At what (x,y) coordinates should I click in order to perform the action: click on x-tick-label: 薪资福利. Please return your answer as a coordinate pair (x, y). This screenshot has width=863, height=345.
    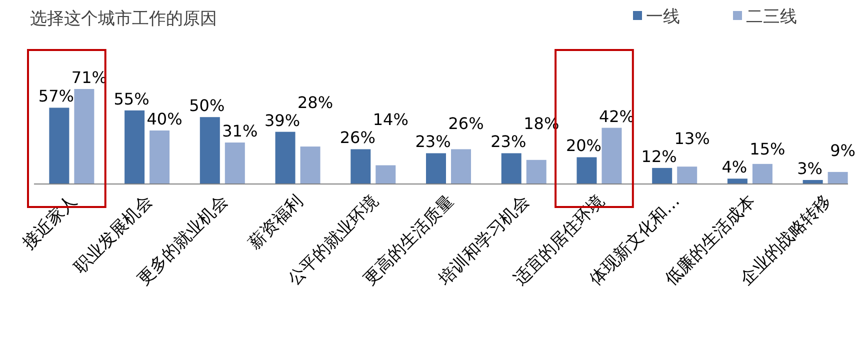
    Looking at the image, I should click on (276, 222).